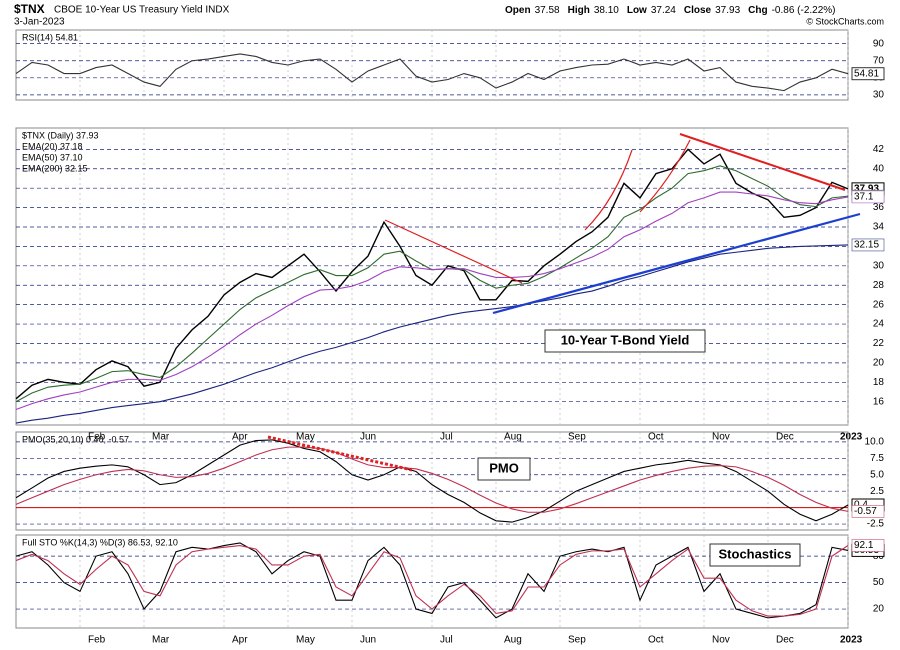 The image size is (900, 650). I want to click on end-value-label: 37.1, so click(864, 197).